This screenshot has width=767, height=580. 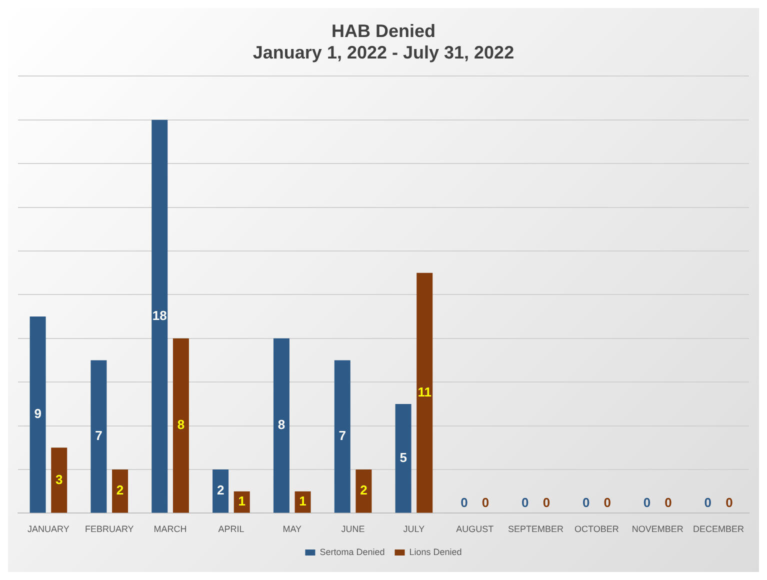 I want to click on data-label: 3, so click(x=59, y=479).